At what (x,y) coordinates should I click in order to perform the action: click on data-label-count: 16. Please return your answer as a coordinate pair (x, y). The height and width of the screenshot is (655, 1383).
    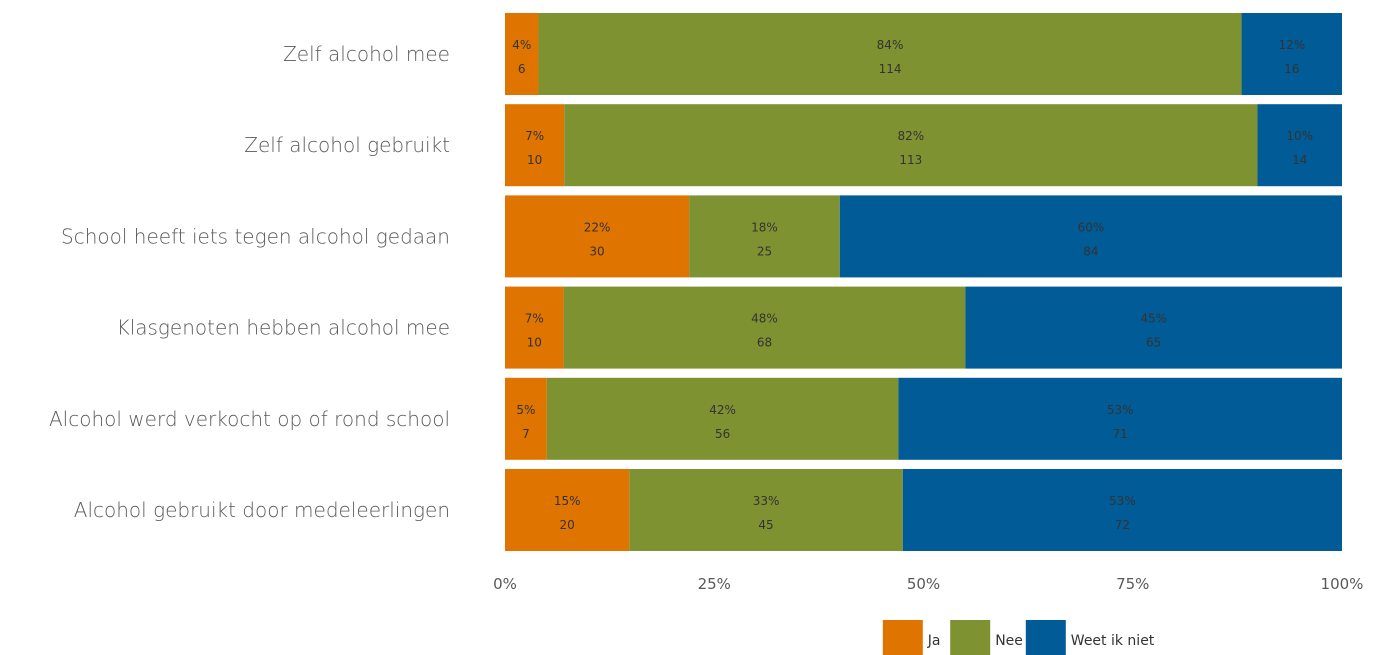
    Looking at the image, I should click on (1291, 69).